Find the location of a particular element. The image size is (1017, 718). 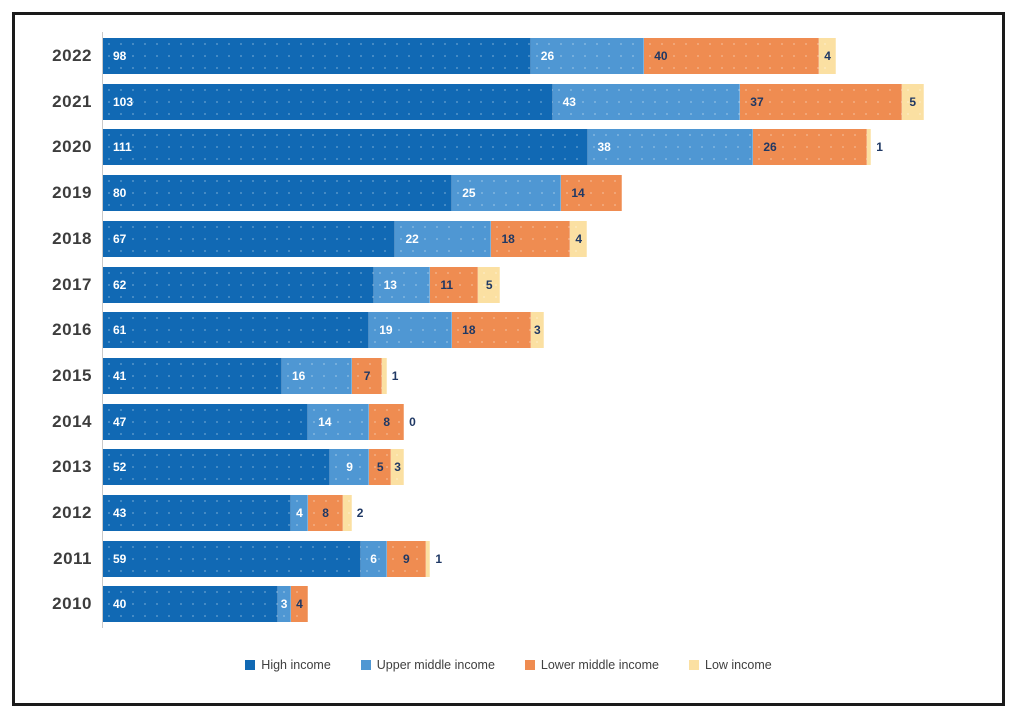

value-label: 52 is located at coordinates (120, 467).